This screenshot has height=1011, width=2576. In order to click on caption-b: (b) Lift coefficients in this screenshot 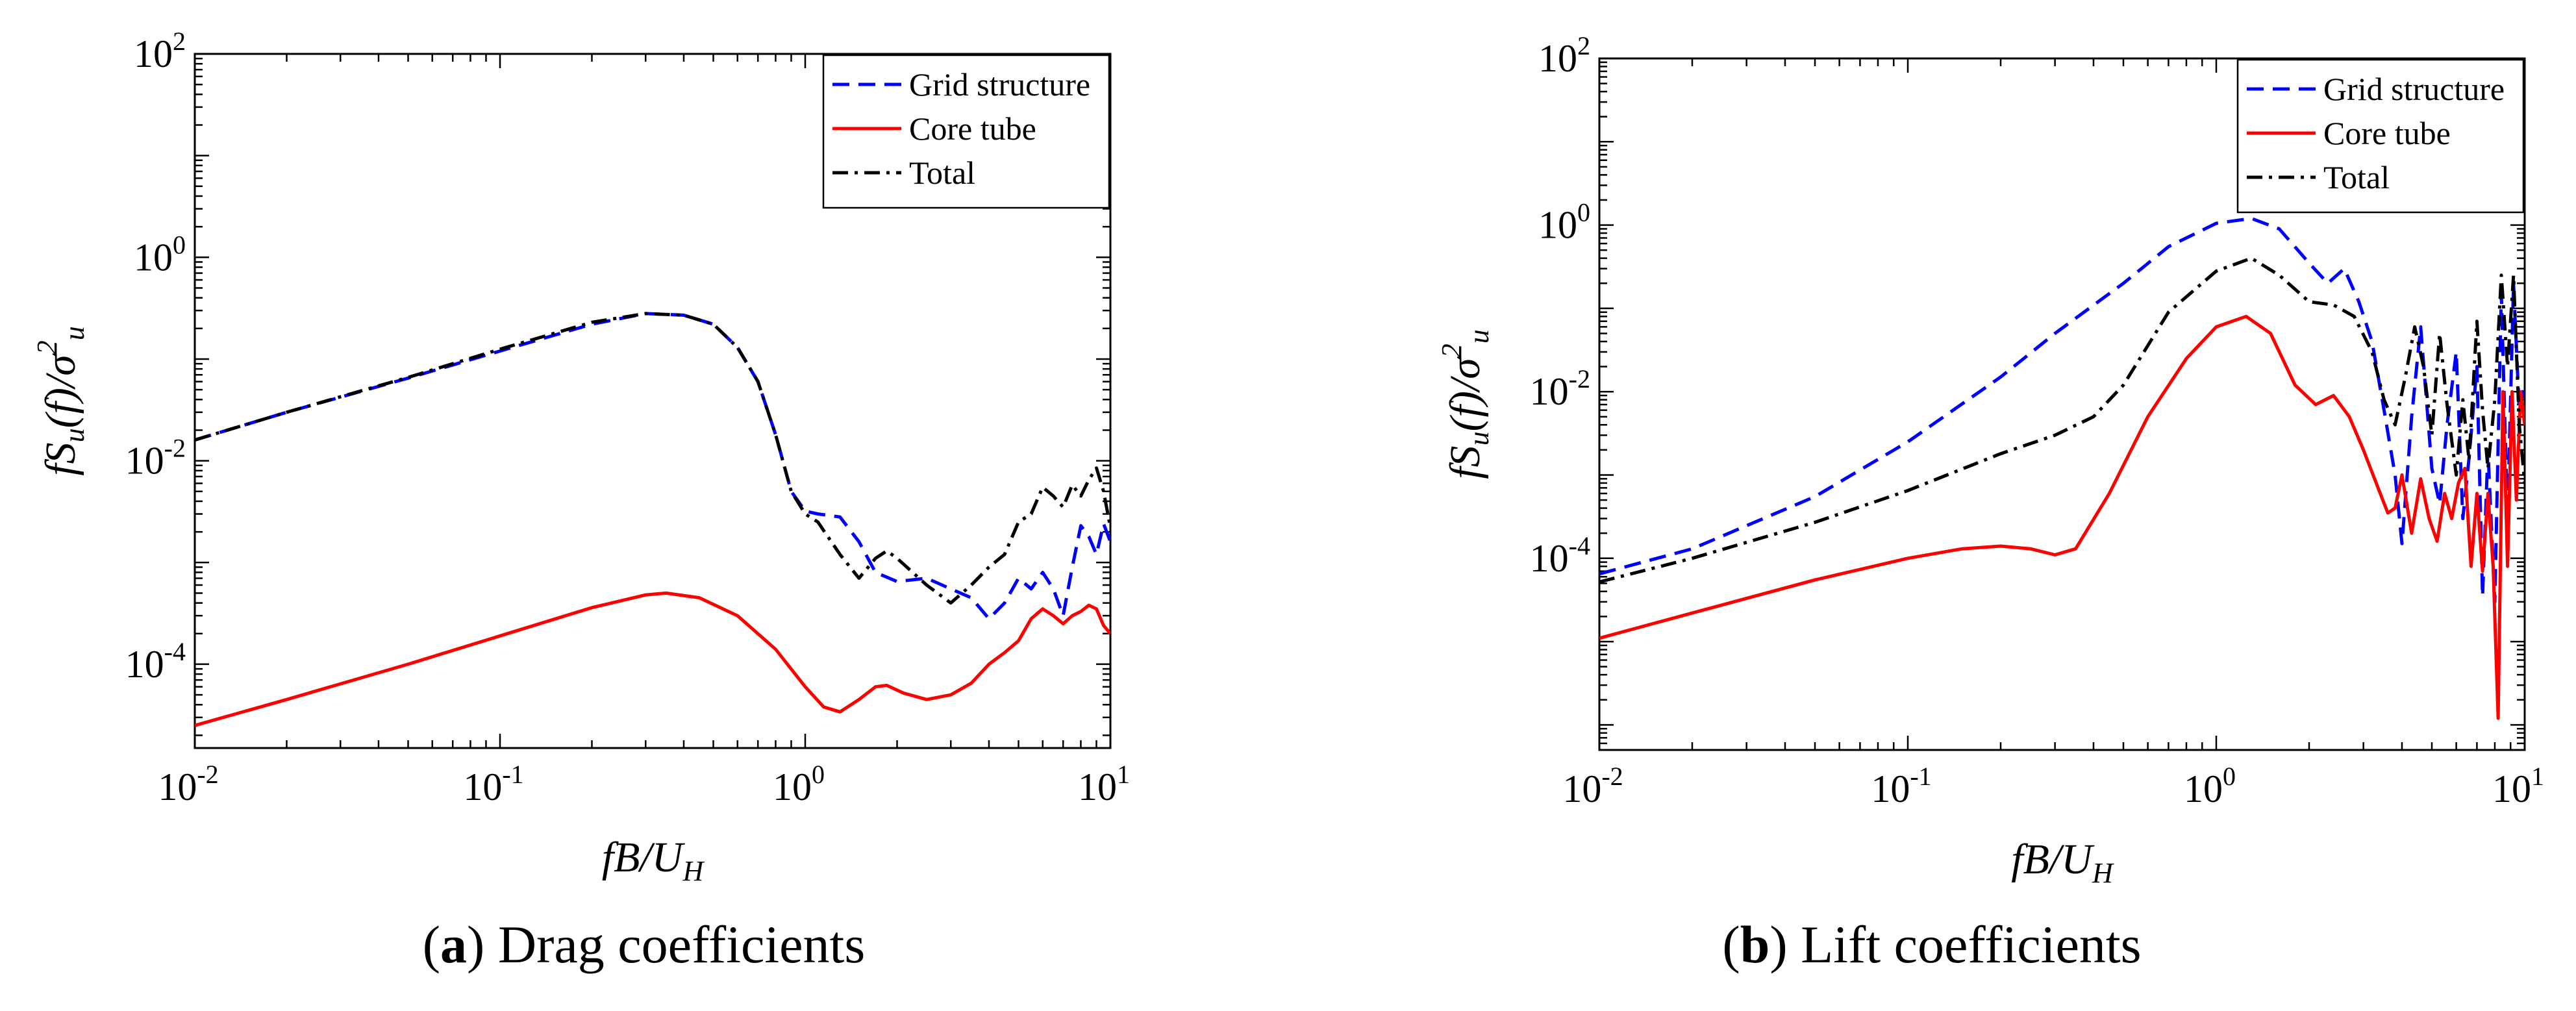, I will do `click(1932, 944)`.